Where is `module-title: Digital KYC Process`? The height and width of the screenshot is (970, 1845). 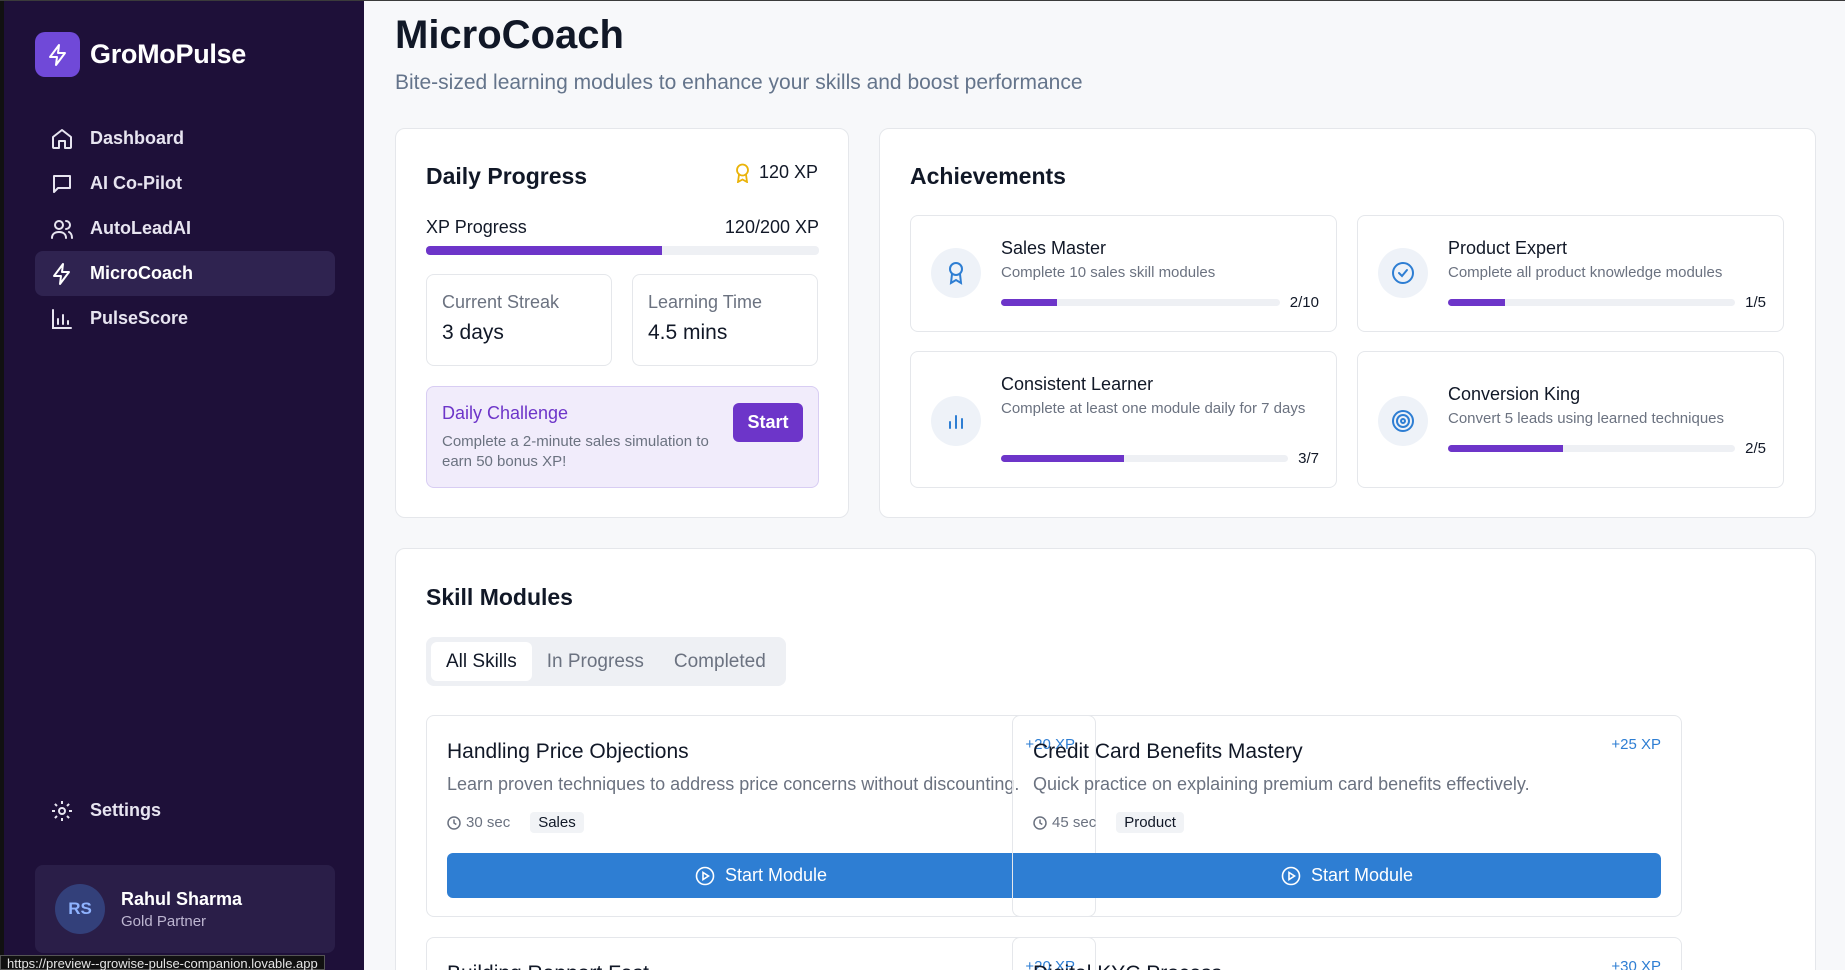
module-title: Digital KYC Process is located at coordinates (1127, 966).